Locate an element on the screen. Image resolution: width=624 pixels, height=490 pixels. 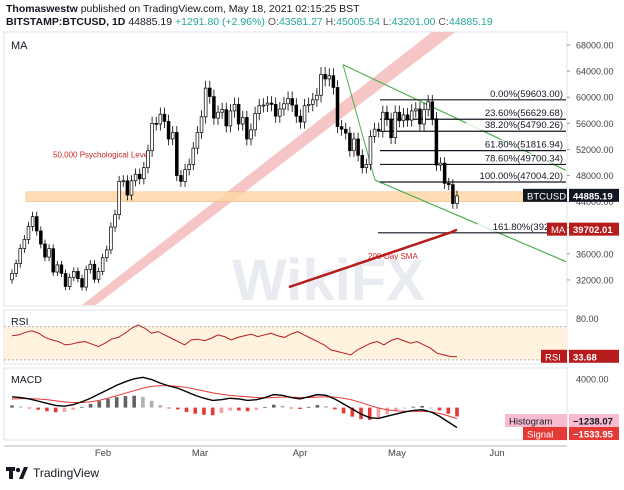
price-value-bg is located at coordinates (594, 195).